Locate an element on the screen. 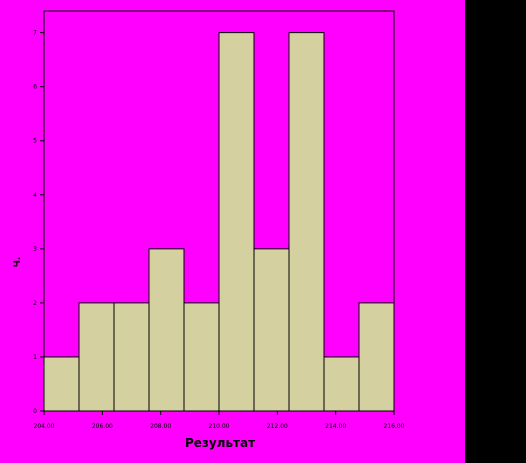  x-tick-label: 210.00 is located at coordinates (219, 426).